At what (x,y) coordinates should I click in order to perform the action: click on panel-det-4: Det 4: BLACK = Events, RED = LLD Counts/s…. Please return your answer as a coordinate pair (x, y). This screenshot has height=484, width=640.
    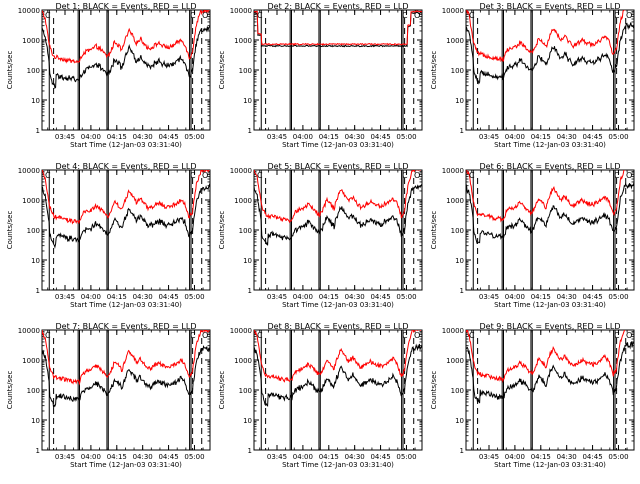
    Looking at the image, I should click on (108, 235).